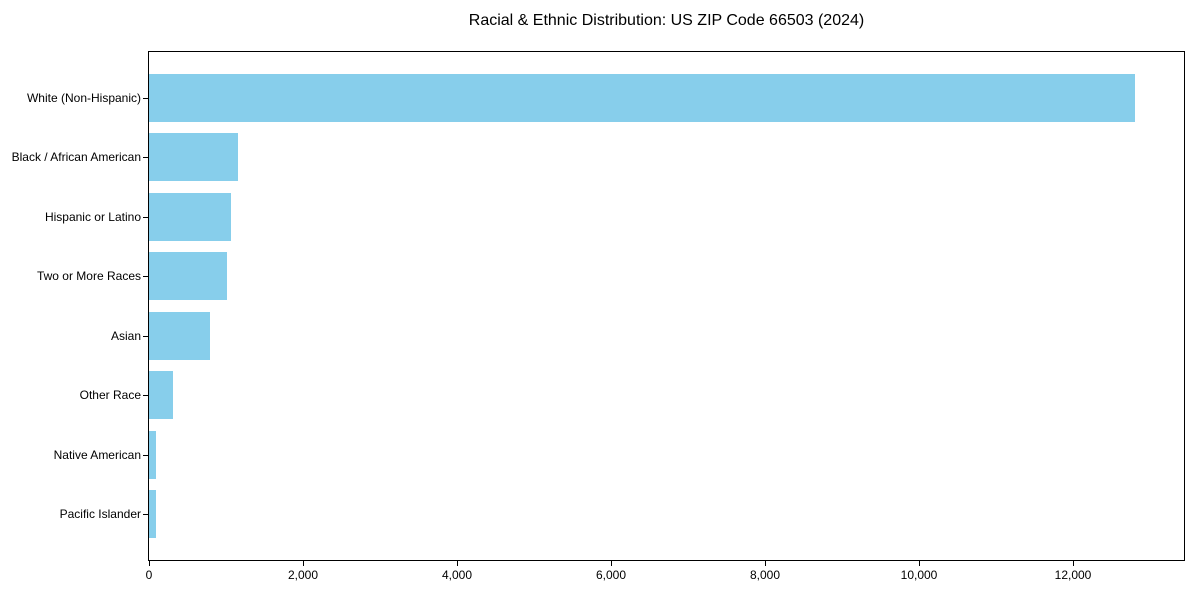 This screenshot has height=600, width=1200. Describe the element at coordinates (83, 98) in the screenshot. I see `y-tick-label: White (Non-Hispanic)` at that location.